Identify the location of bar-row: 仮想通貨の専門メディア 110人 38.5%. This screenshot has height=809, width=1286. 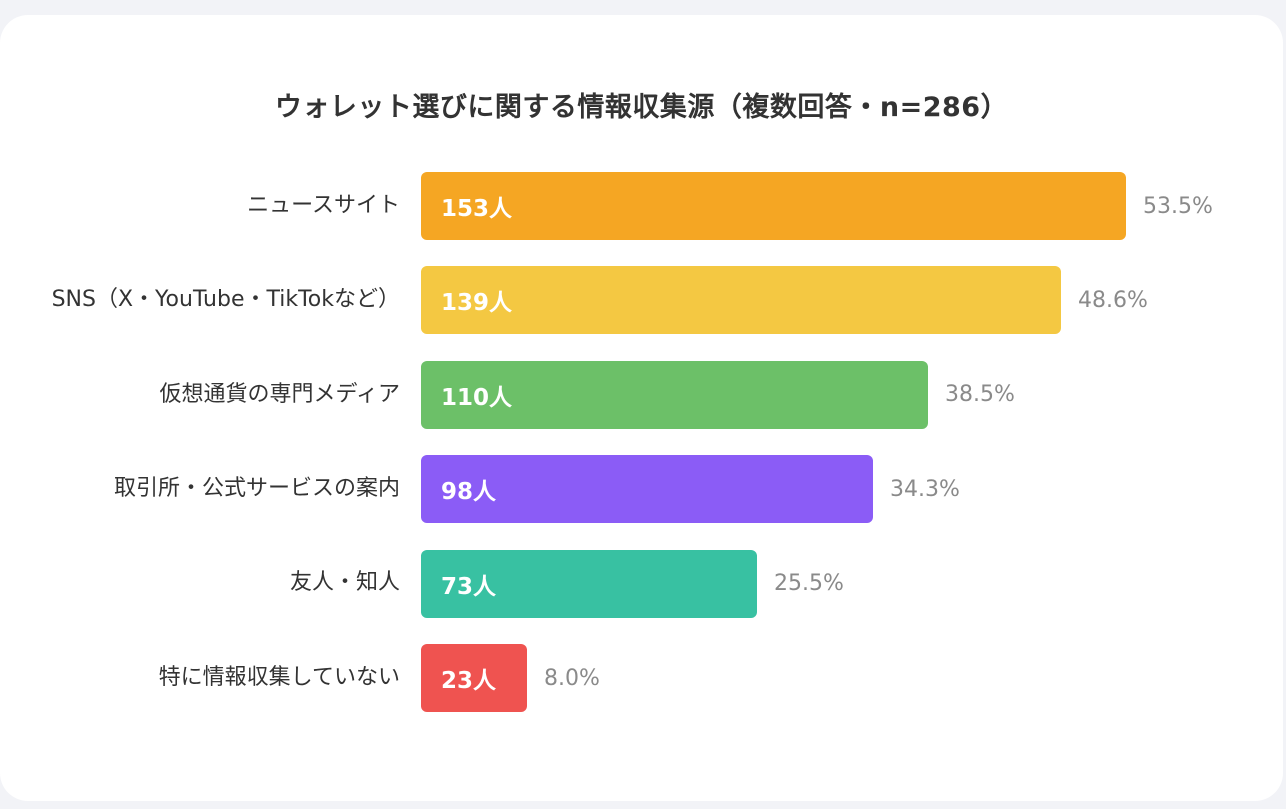
(641, 394).